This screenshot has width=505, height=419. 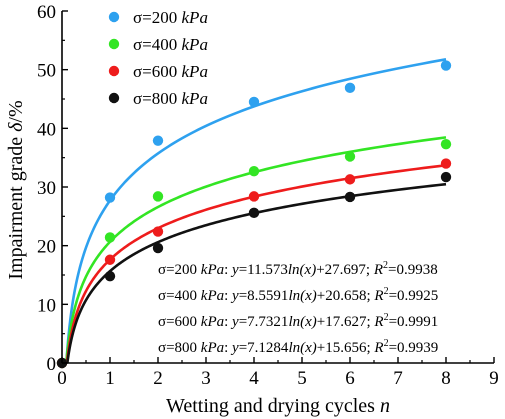 What do you see at coordinates (46, 71) in the screenshot?
I see `y-tick-label: 50` at bounding box center [46, 71].